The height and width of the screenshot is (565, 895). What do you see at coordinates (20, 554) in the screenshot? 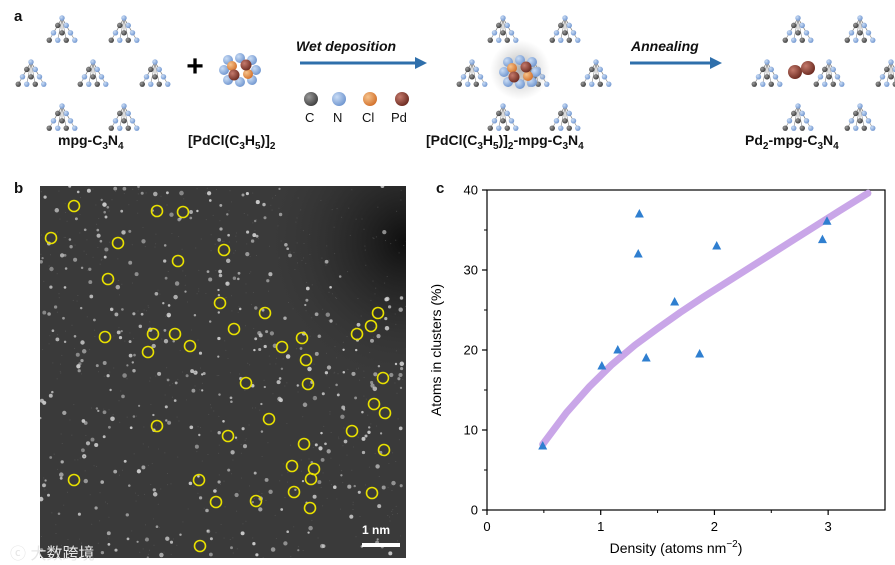
I see `watermark-icon: ⓒ` at bounding box center [20, 554].